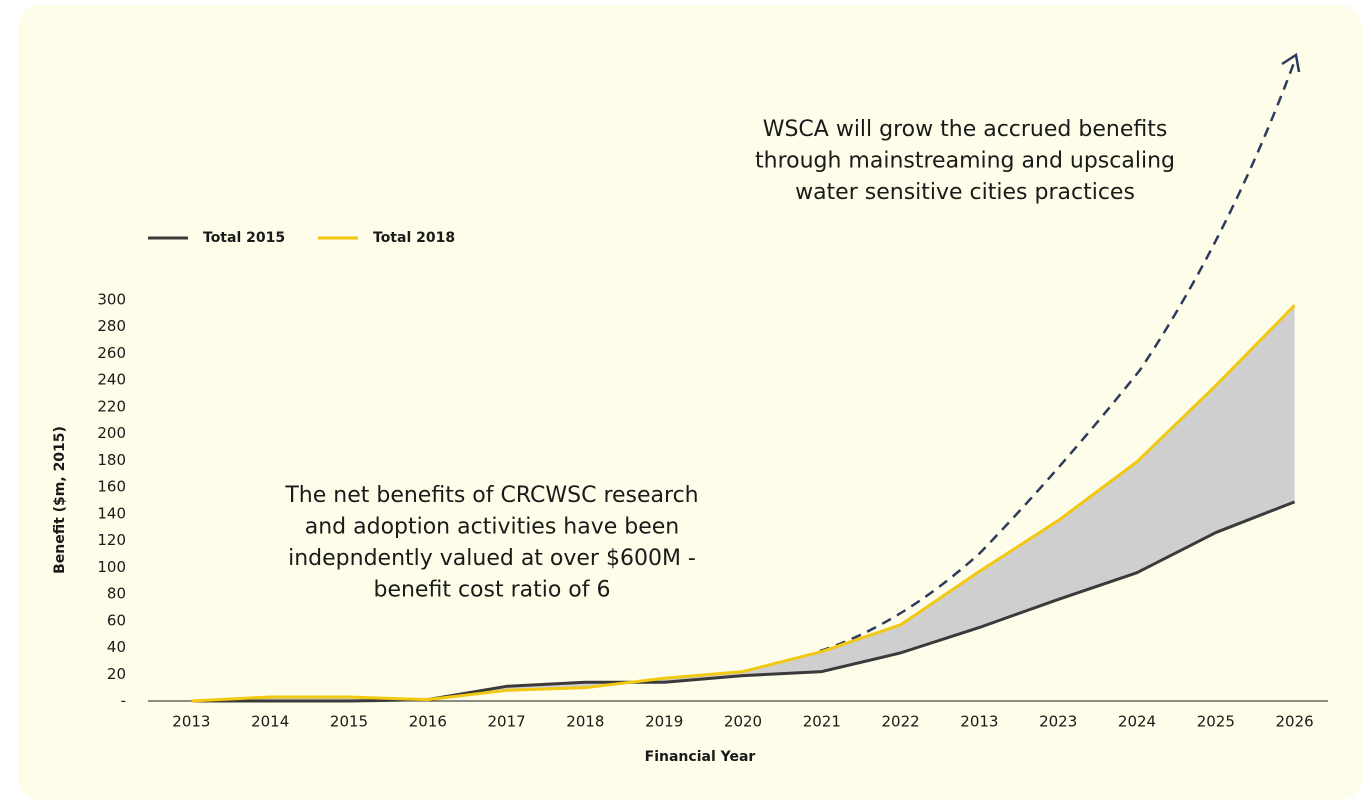 Image resolution: width=1368 pixels, height=800 pixels. Describe the element at coordinates (414, 238) in the screenshot. I see `legend-label: Total 2018` at that location.